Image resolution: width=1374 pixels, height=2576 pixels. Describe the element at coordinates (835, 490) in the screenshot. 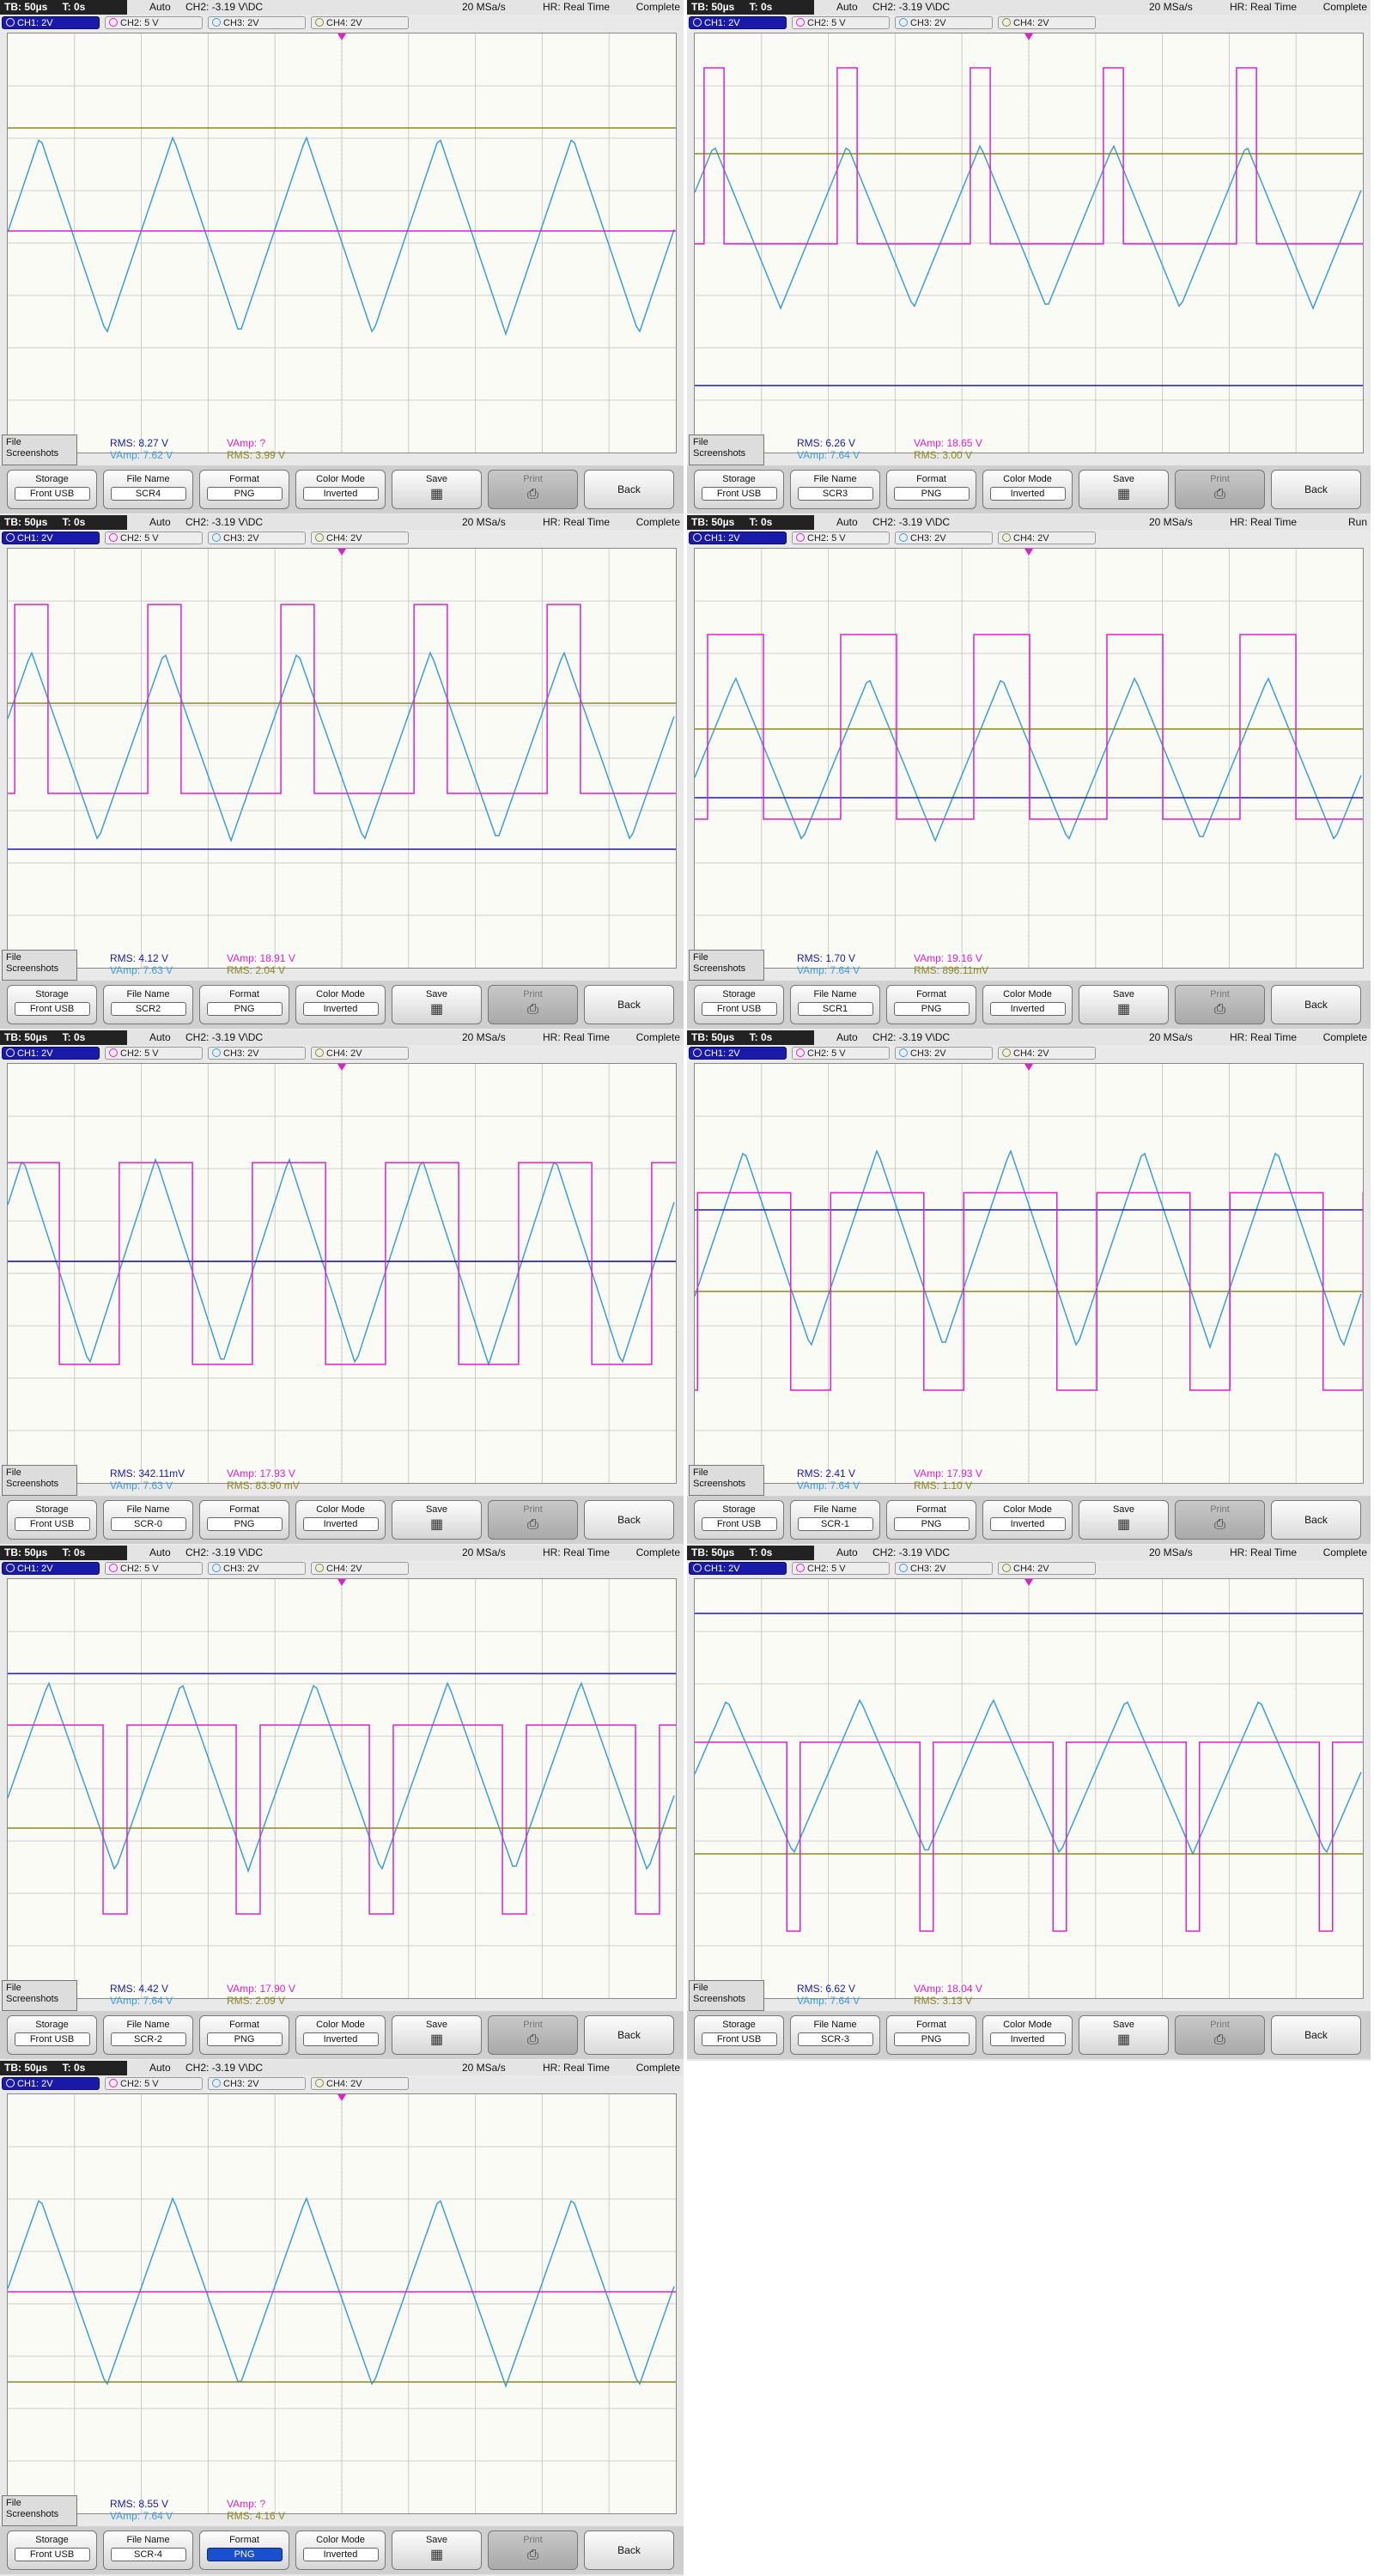

I see `file-name-softkey: File Name SCR3` at that location.